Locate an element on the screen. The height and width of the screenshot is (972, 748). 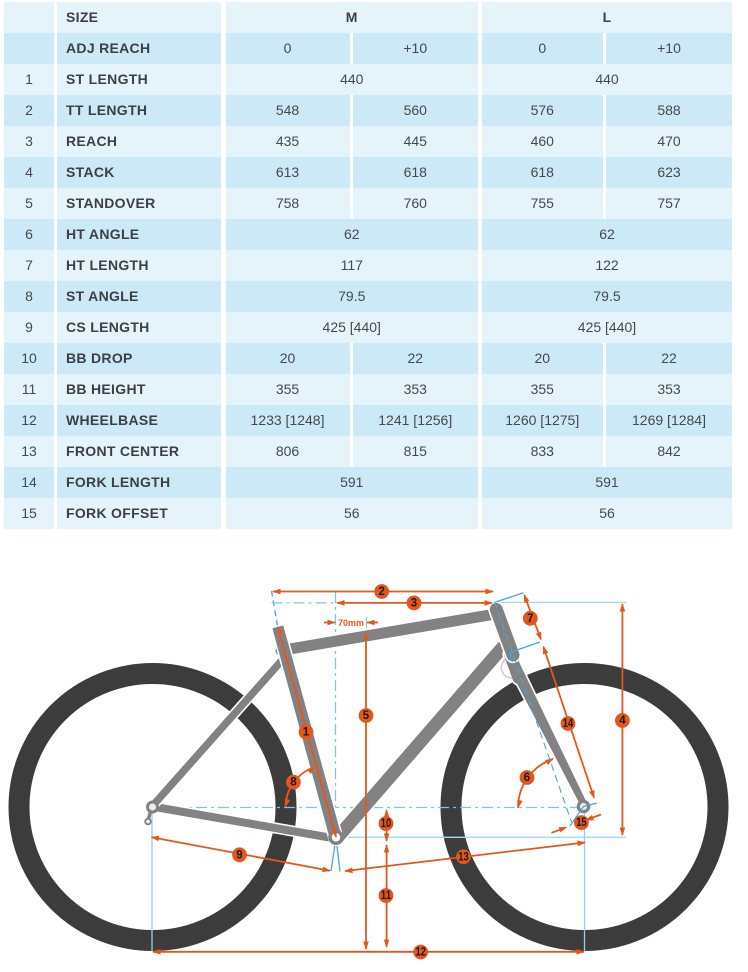
svg-text: 13 is located at coordinates (463, 857).